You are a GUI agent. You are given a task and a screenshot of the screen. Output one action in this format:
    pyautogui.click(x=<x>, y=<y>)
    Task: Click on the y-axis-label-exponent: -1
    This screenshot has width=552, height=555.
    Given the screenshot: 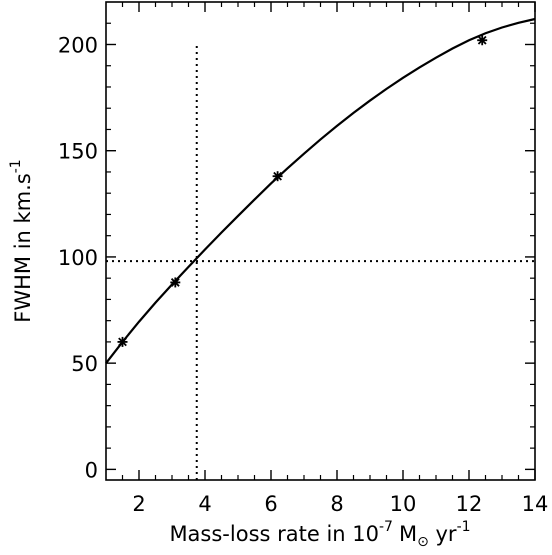 What is the action you would take?
    pyautogui.click(x=16, y=166)
    